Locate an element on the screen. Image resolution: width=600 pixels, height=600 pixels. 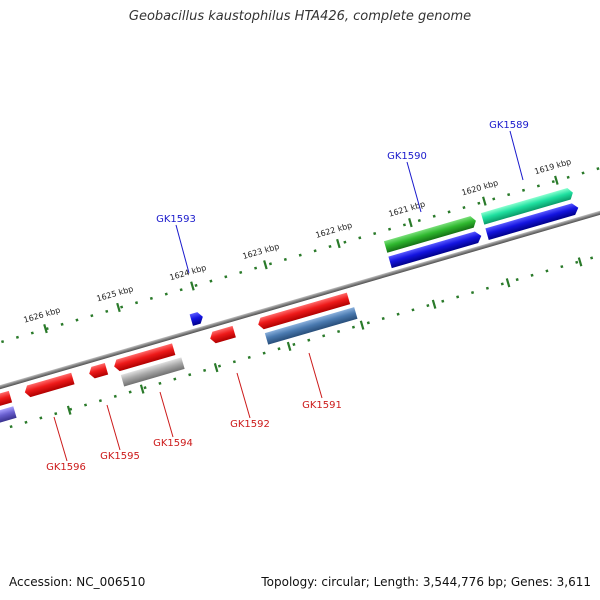
scale-label-1619: 1619 kbp is located at coordinates (552, 166).